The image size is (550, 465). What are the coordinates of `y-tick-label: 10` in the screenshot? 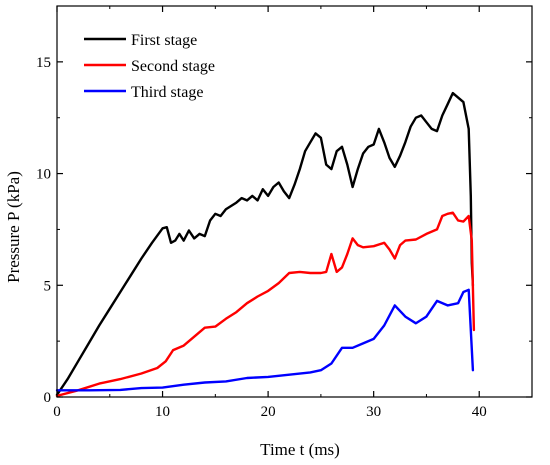 It's located at (43, 175).